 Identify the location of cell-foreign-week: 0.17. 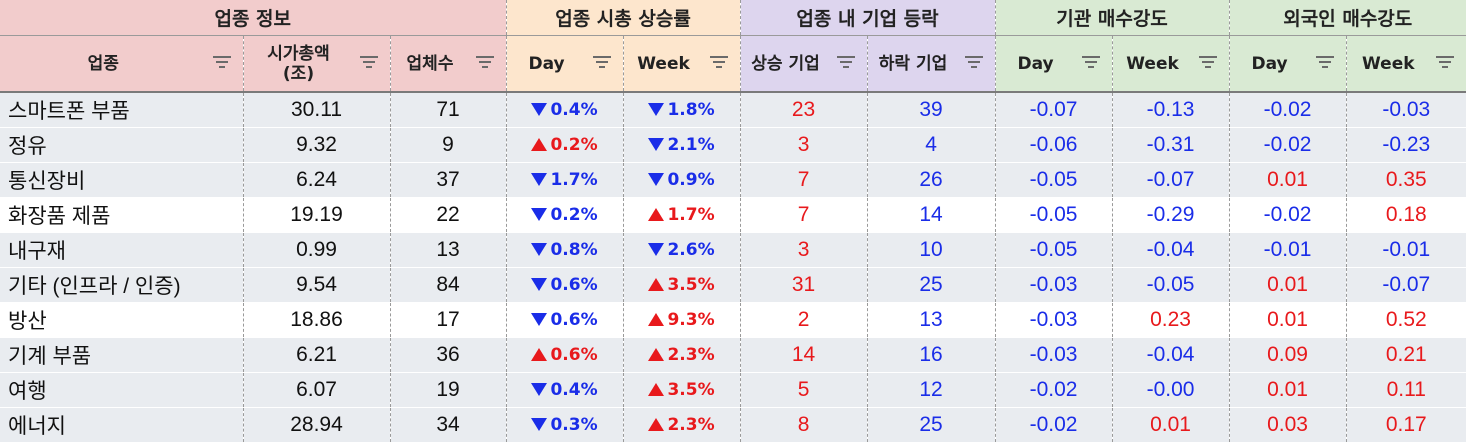
(1406, 425).